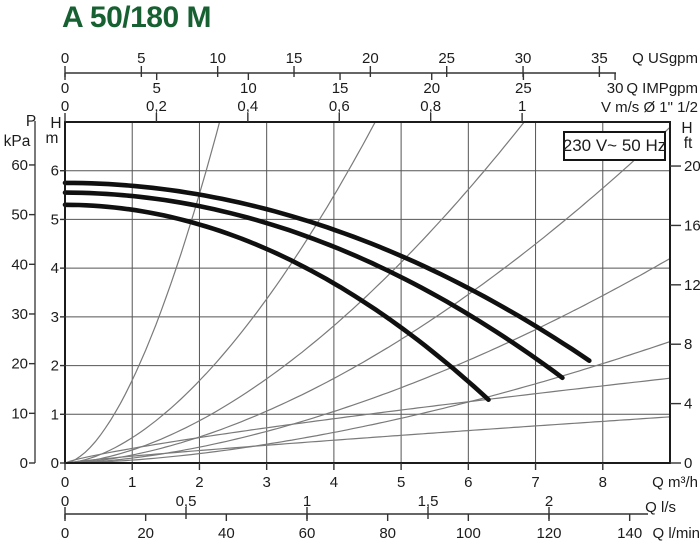 The height and width of the screenshot is (543, 700). I want to click on usgpm-tick-label: 0, so click(65, 58).